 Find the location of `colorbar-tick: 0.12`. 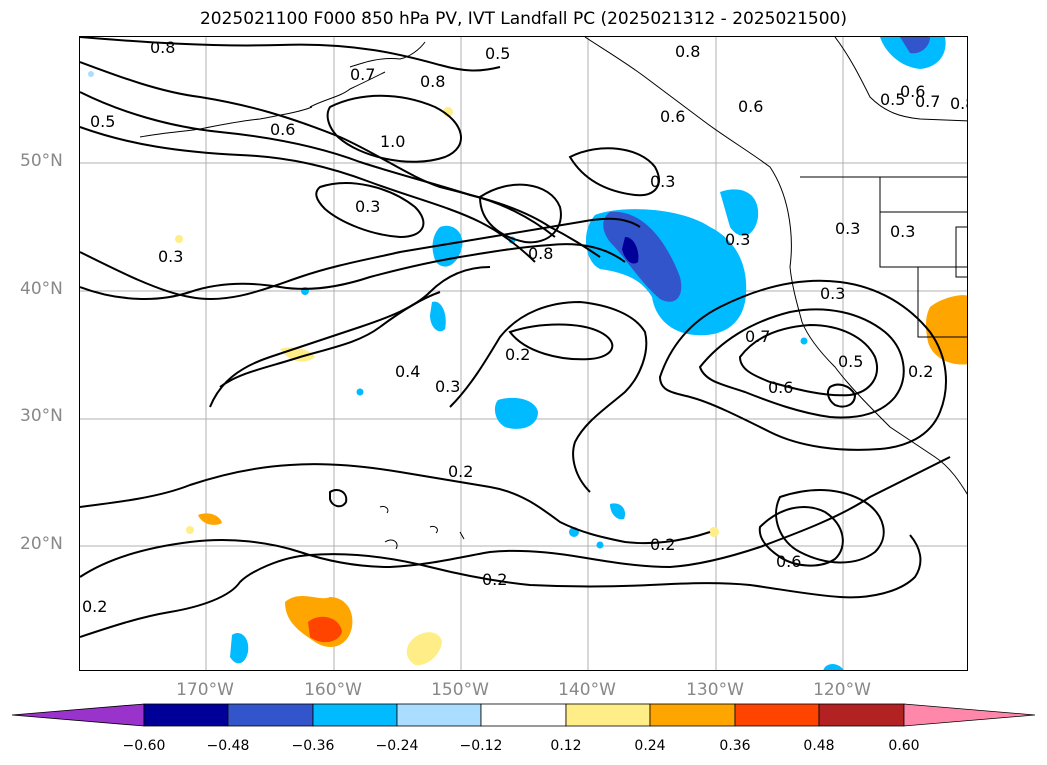

colorbar-tick: 0.12 is located at coordinates (566, 746).